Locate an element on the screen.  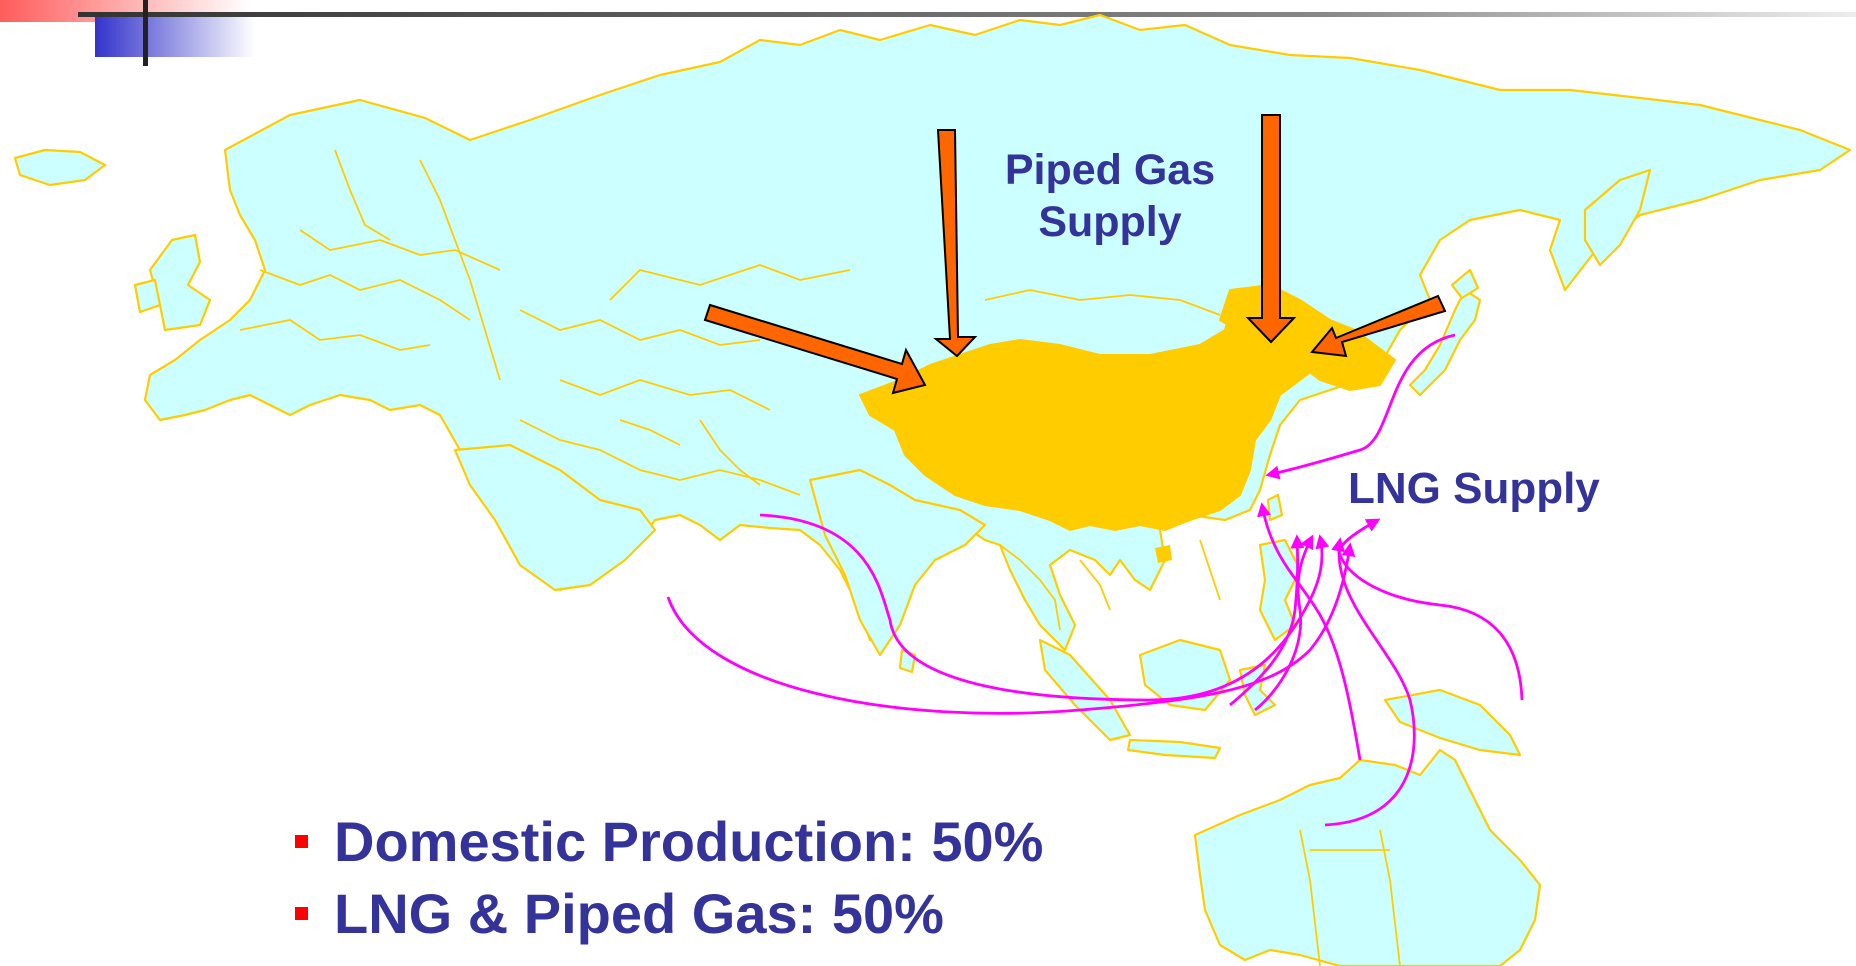
lng-route-australia-west is located at coordinates (1309, 631).